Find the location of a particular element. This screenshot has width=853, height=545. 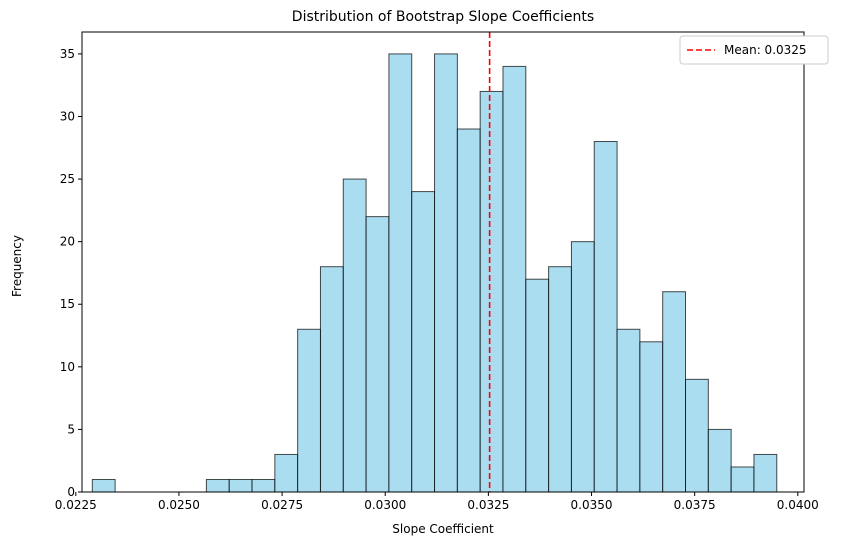

legend-label: Mean: 0.0325 is located at coordinates (765, 50).